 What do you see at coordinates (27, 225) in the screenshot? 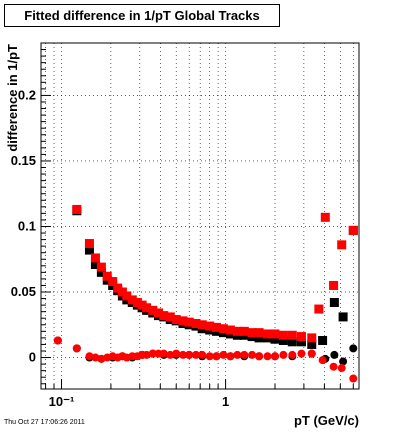
I see `y-tick-label: 0.1` at bounding box center [27, 225].